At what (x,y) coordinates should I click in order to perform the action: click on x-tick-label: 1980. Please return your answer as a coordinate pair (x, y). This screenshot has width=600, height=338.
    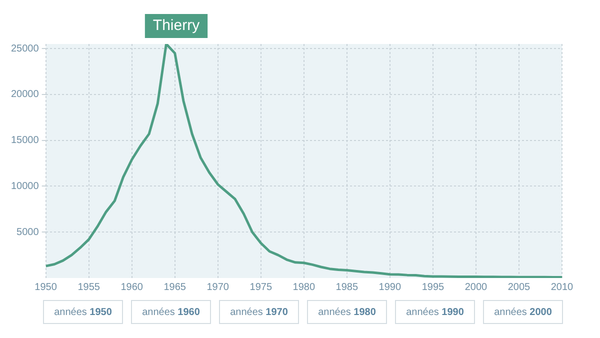
    Looking at the image, I should click on (304, 287).